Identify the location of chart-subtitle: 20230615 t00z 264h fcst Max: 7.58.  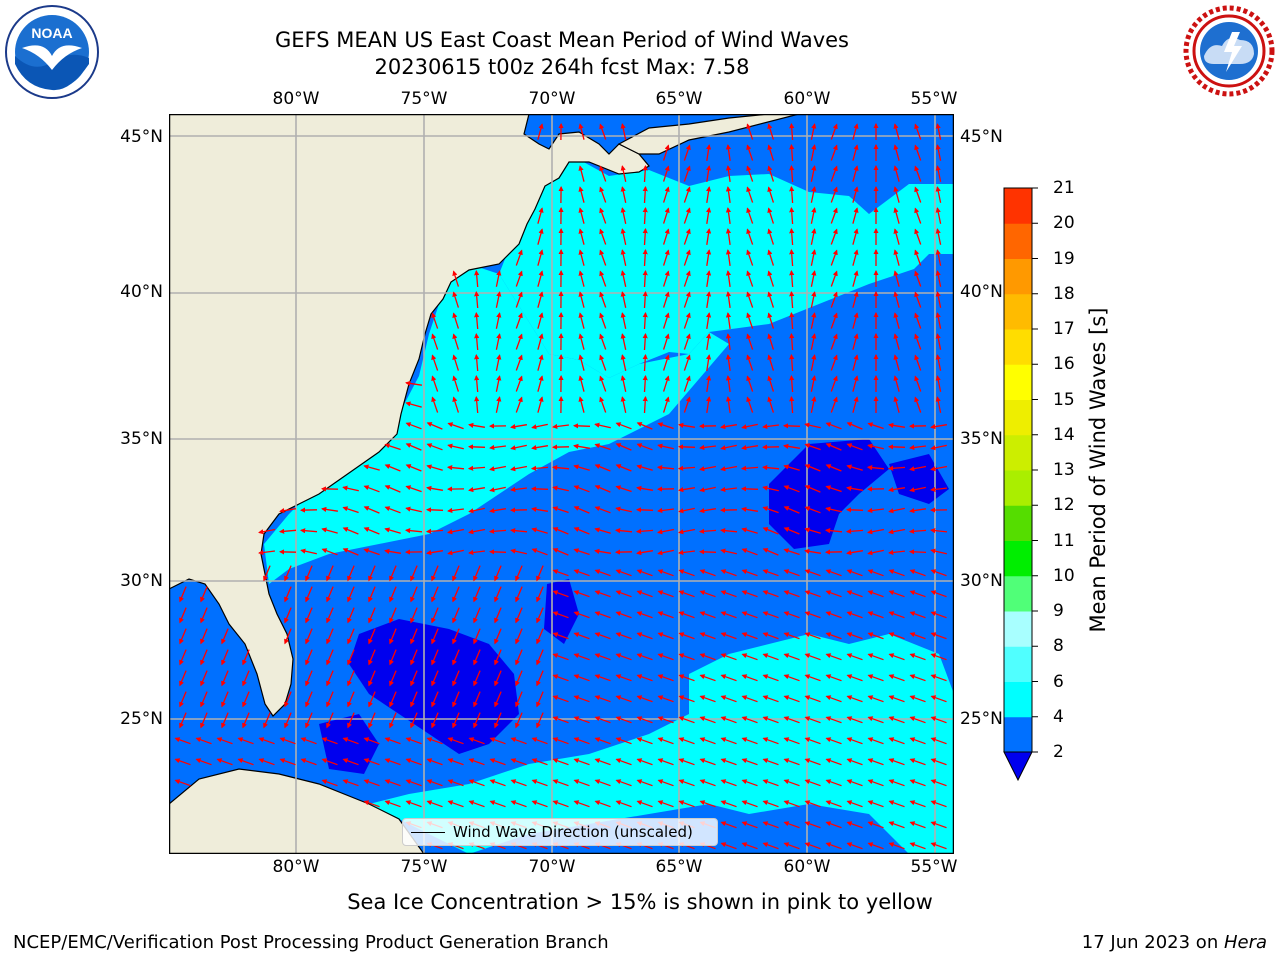
(562, 67).